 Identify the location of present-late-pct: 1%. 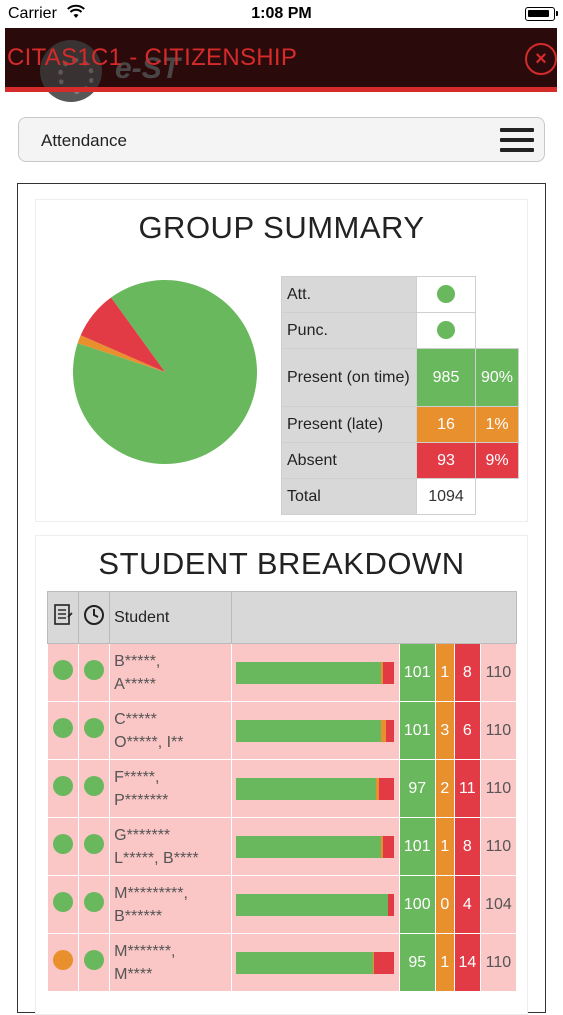
(497, 424).